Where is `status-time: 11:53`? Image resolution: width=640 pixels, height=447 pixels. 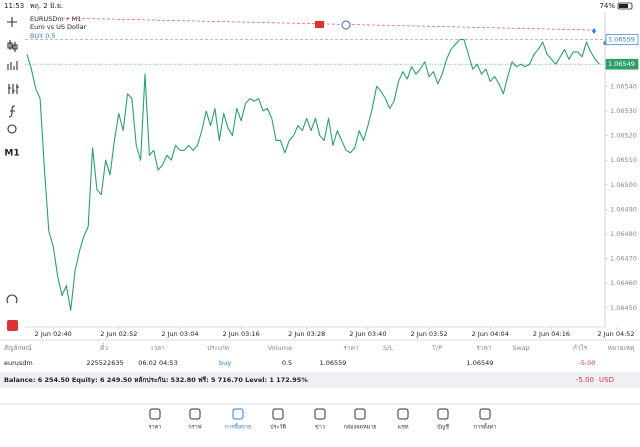 status-time: 11:53 is located at coordinates (14, 6).